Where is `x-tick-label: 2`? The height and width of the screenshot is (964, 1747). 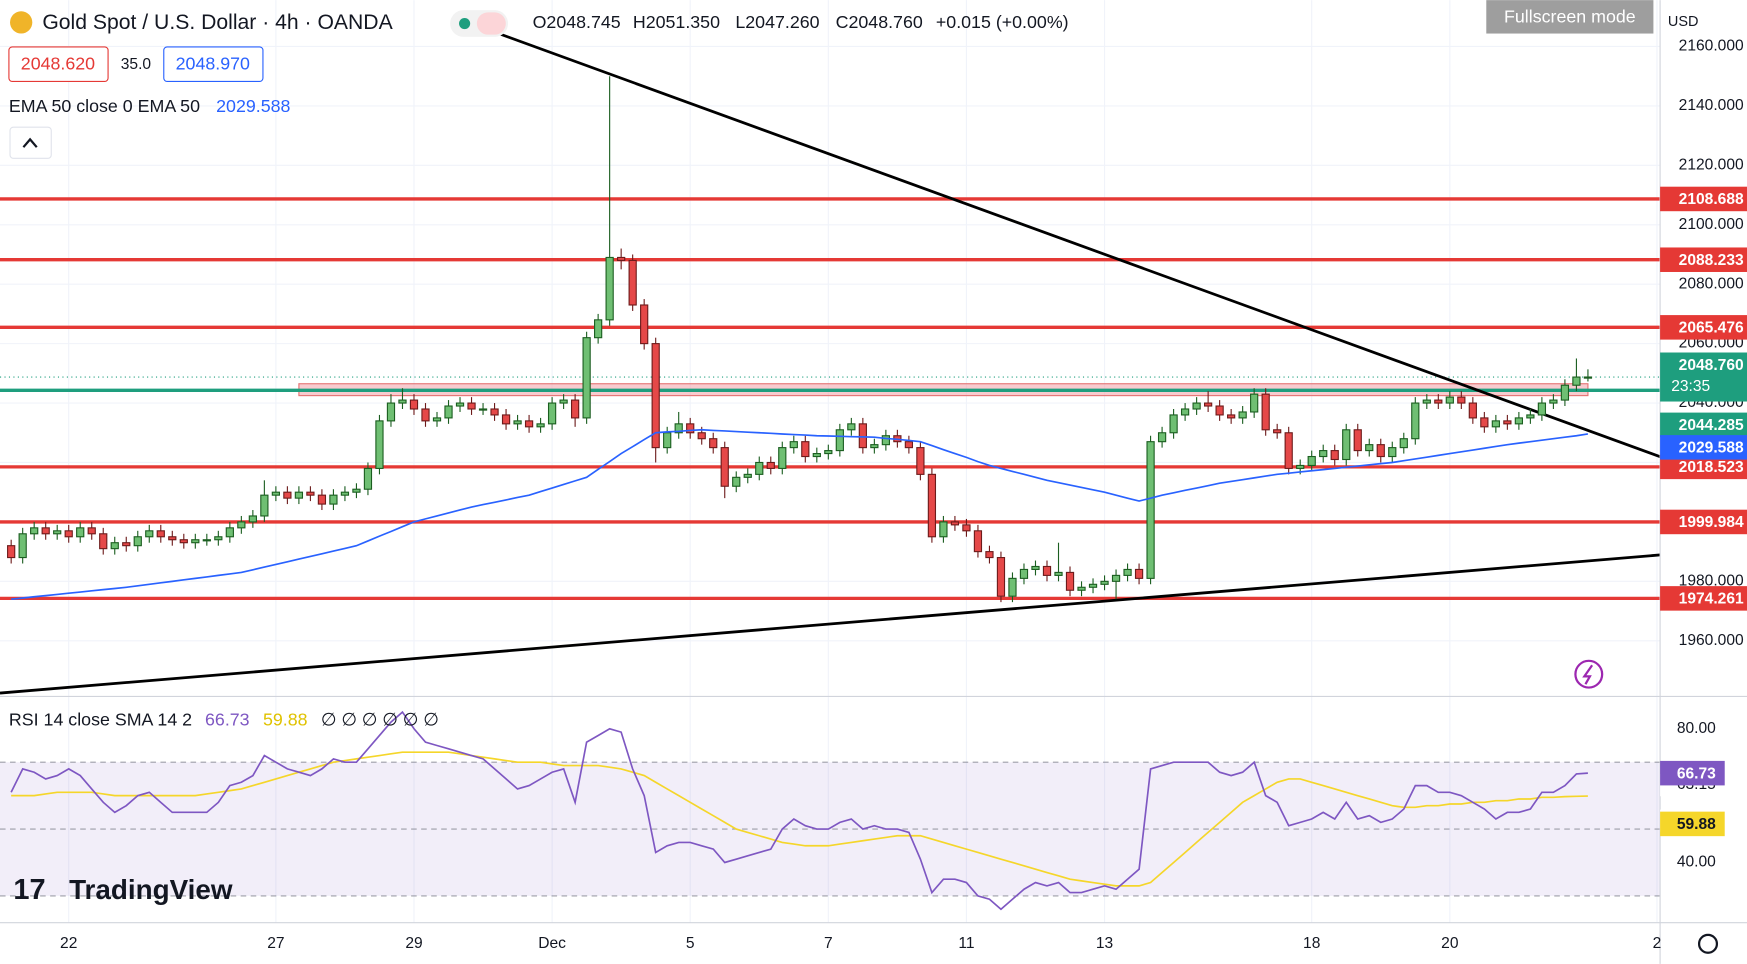 x-tick-label: 2 is located at coordinates (1657, 943).